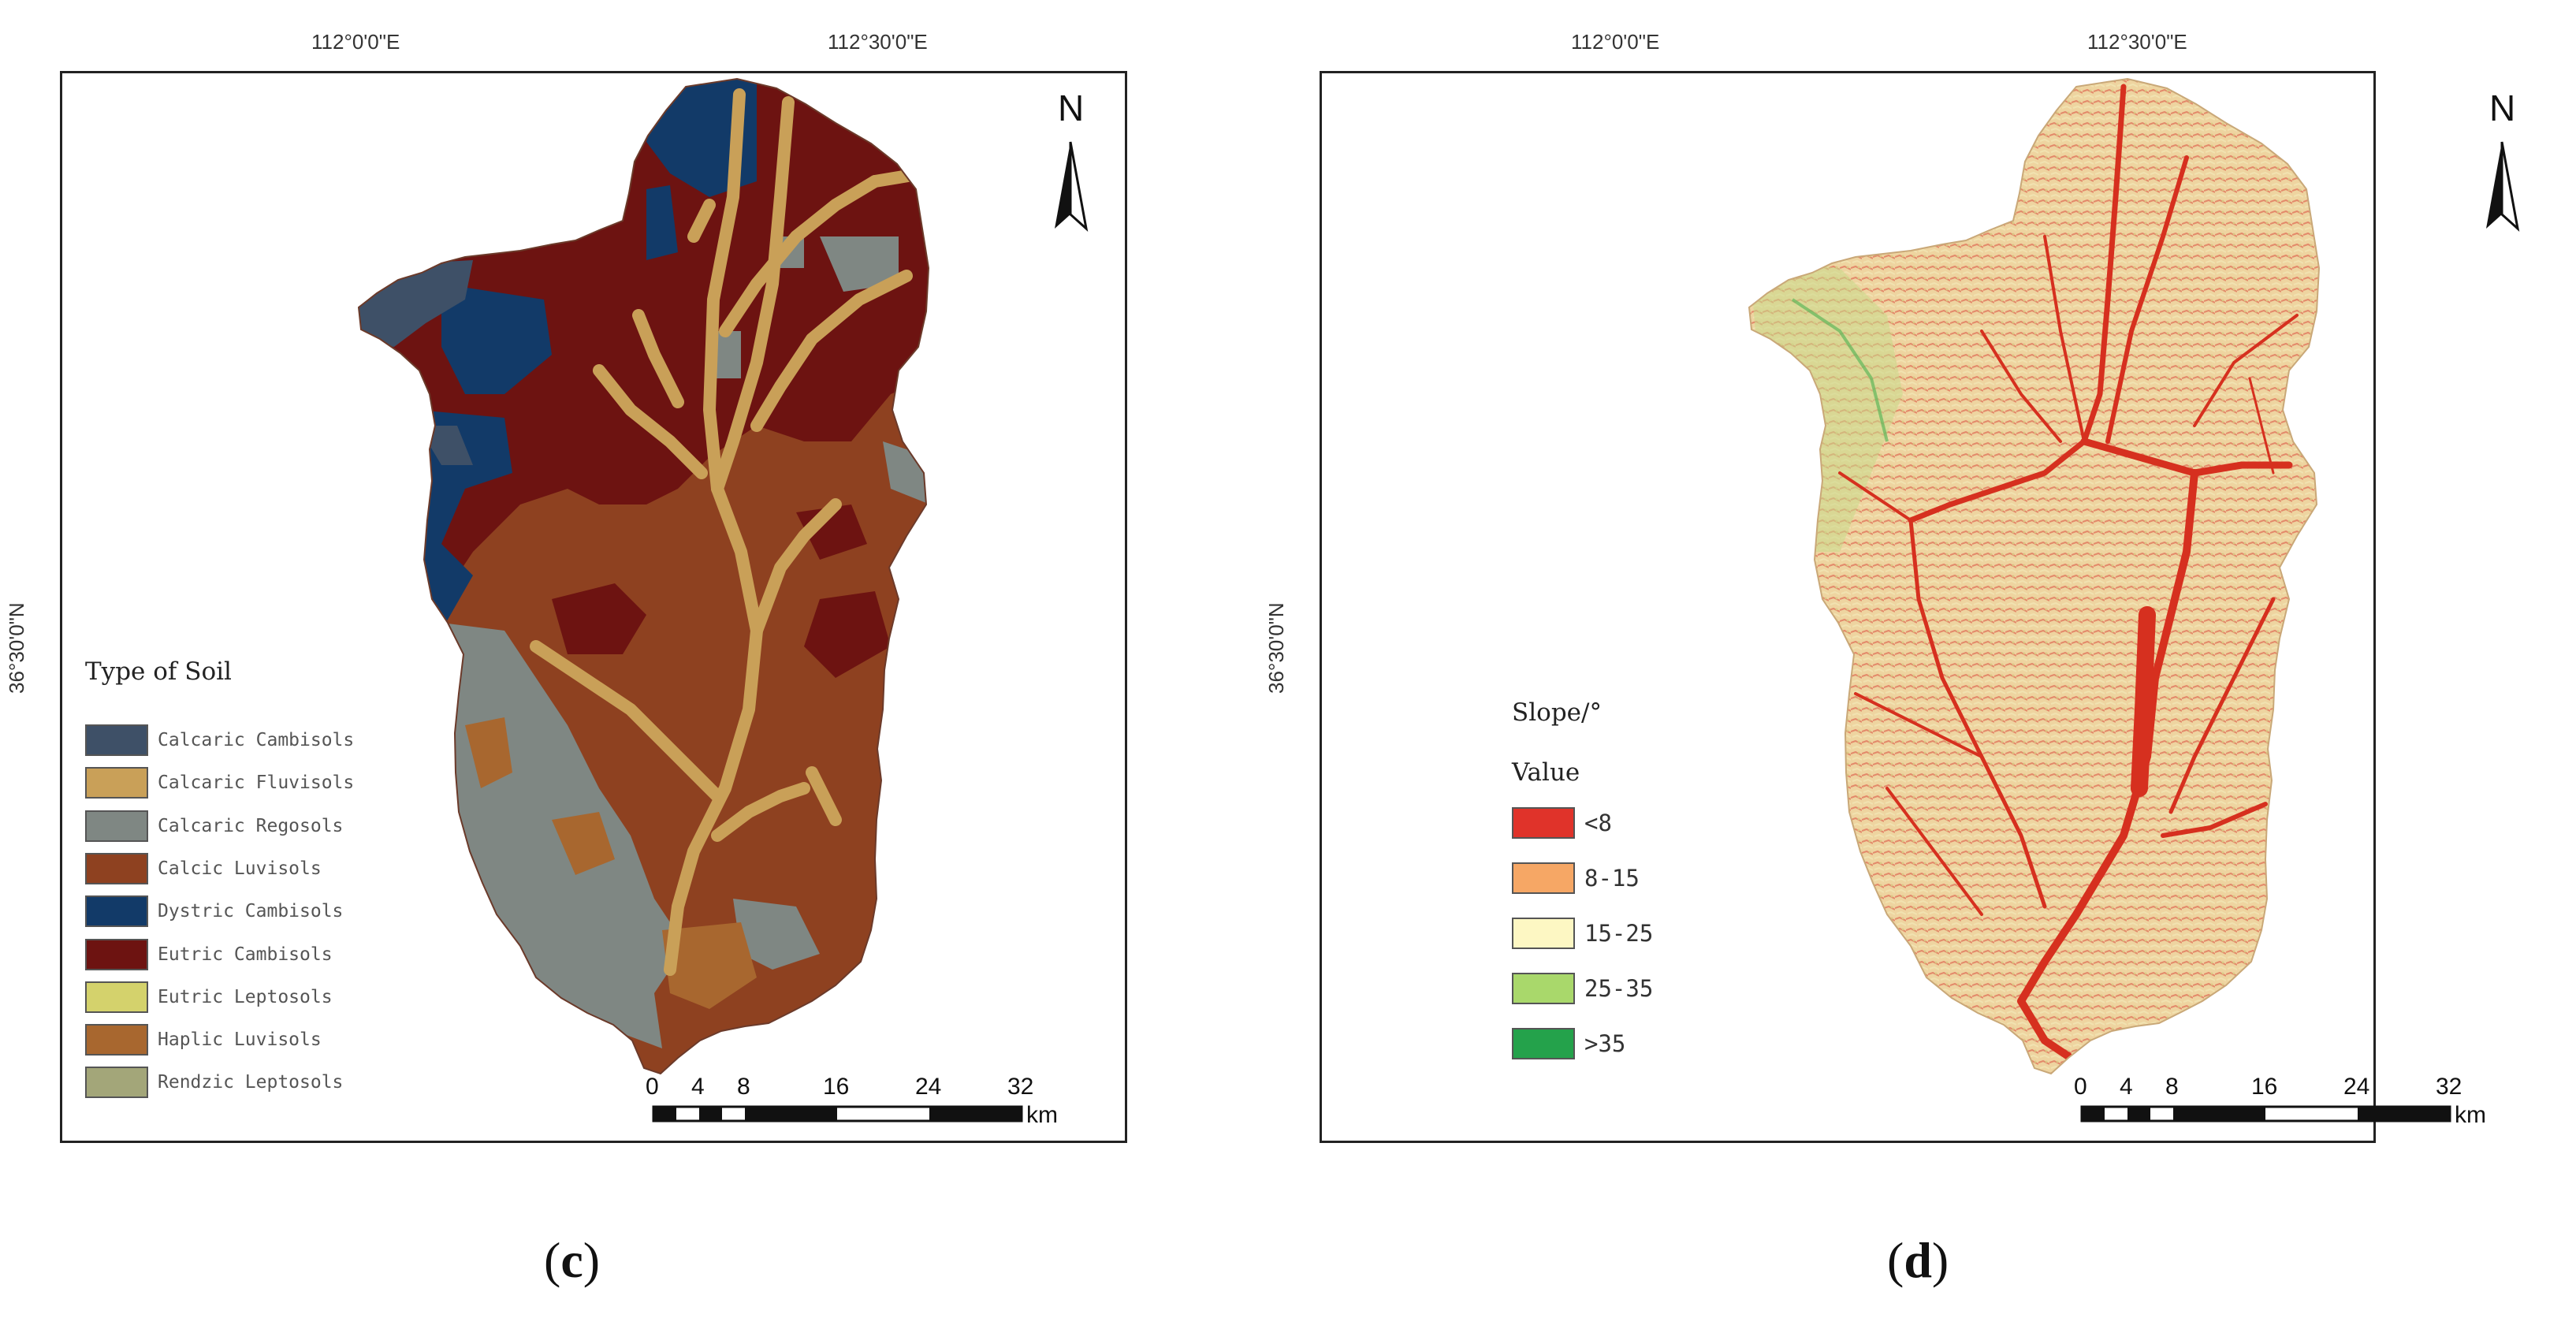 The image size is (2576, 1318). I want to click on legend-item: Calcaric Fluvisols, so click(219, 782).